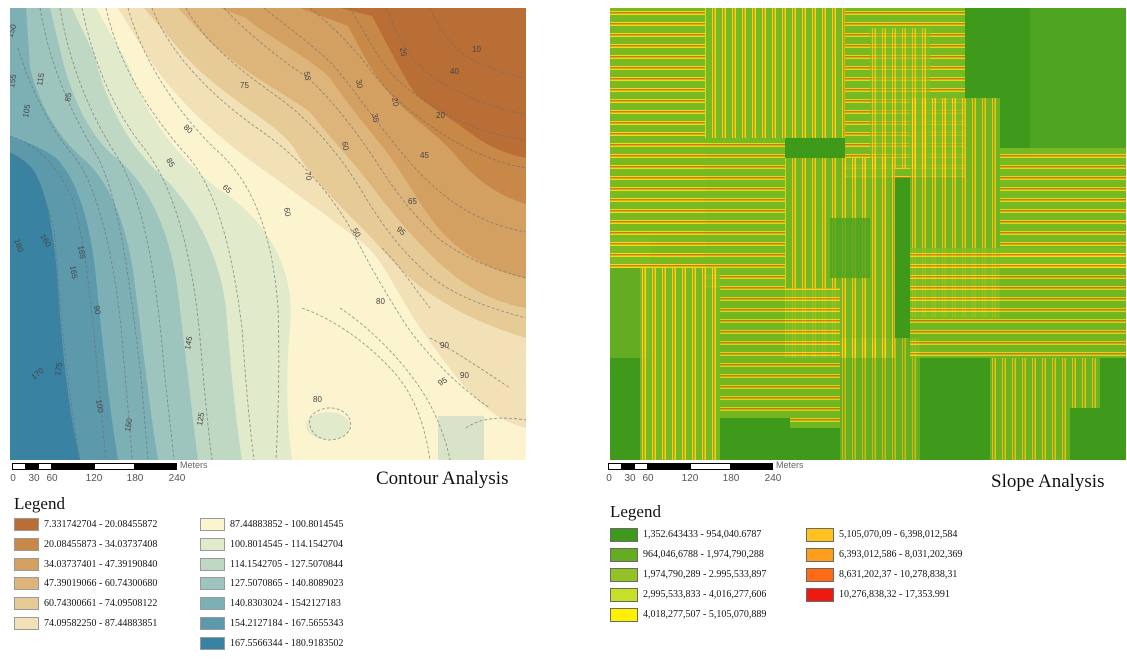 The height and width of the screenshot is (664, 1127). I want to click on legend-label: 167.5566344 - 180.9183502, so click(287, 643).